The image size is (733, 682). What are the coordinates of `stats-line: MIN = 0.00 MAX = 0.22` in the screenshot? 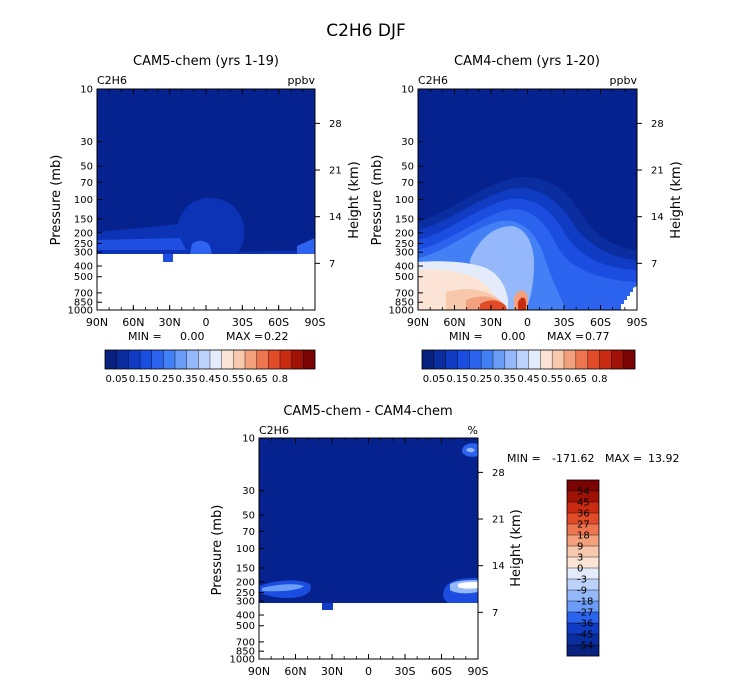 It's located at (208, 336).